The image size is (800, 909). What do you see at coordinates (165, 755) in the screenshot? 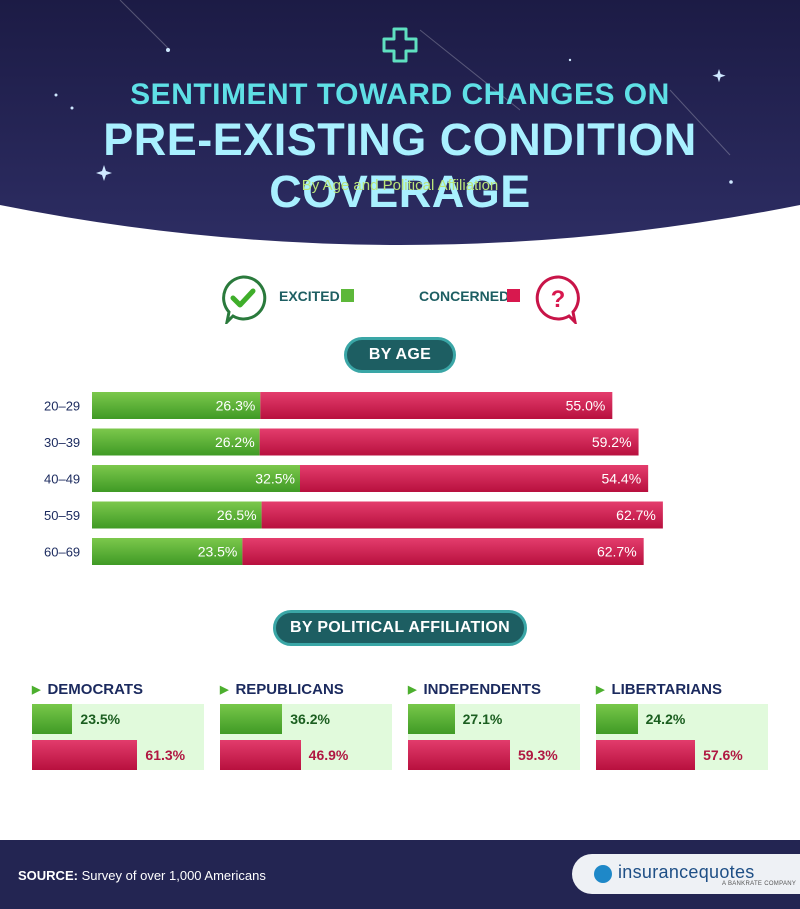
I see `party-value-concerned: 61.3%` at bounding box center [165, 755].